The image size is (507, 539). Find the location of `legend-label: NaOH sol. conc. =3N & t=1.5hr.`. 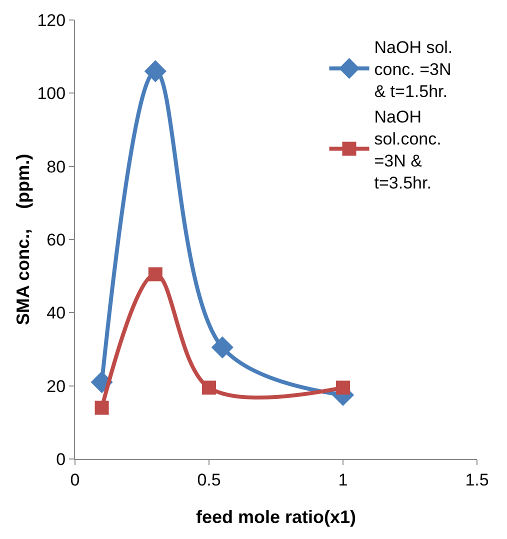

legend-label: NaOH sol. conc. =3N & t=1.5hr. is located at coordinates (413, 70).